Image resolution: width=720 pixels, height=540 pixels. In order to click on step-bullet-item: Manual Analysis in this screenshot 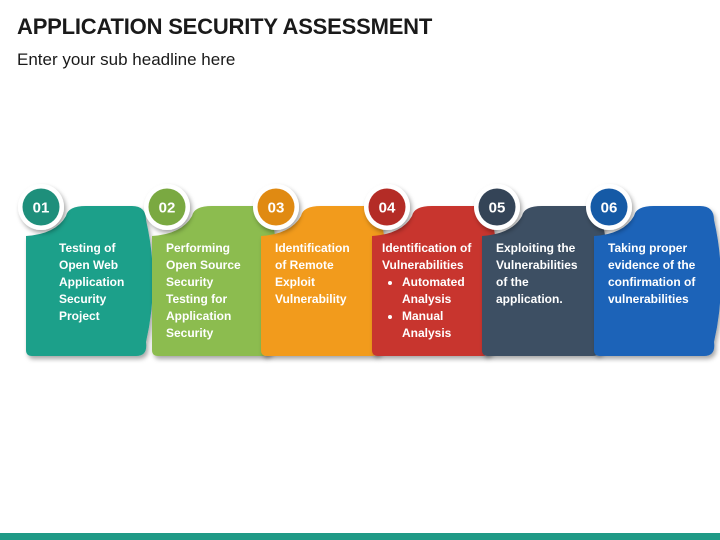, I will do `click(448, 325)`.